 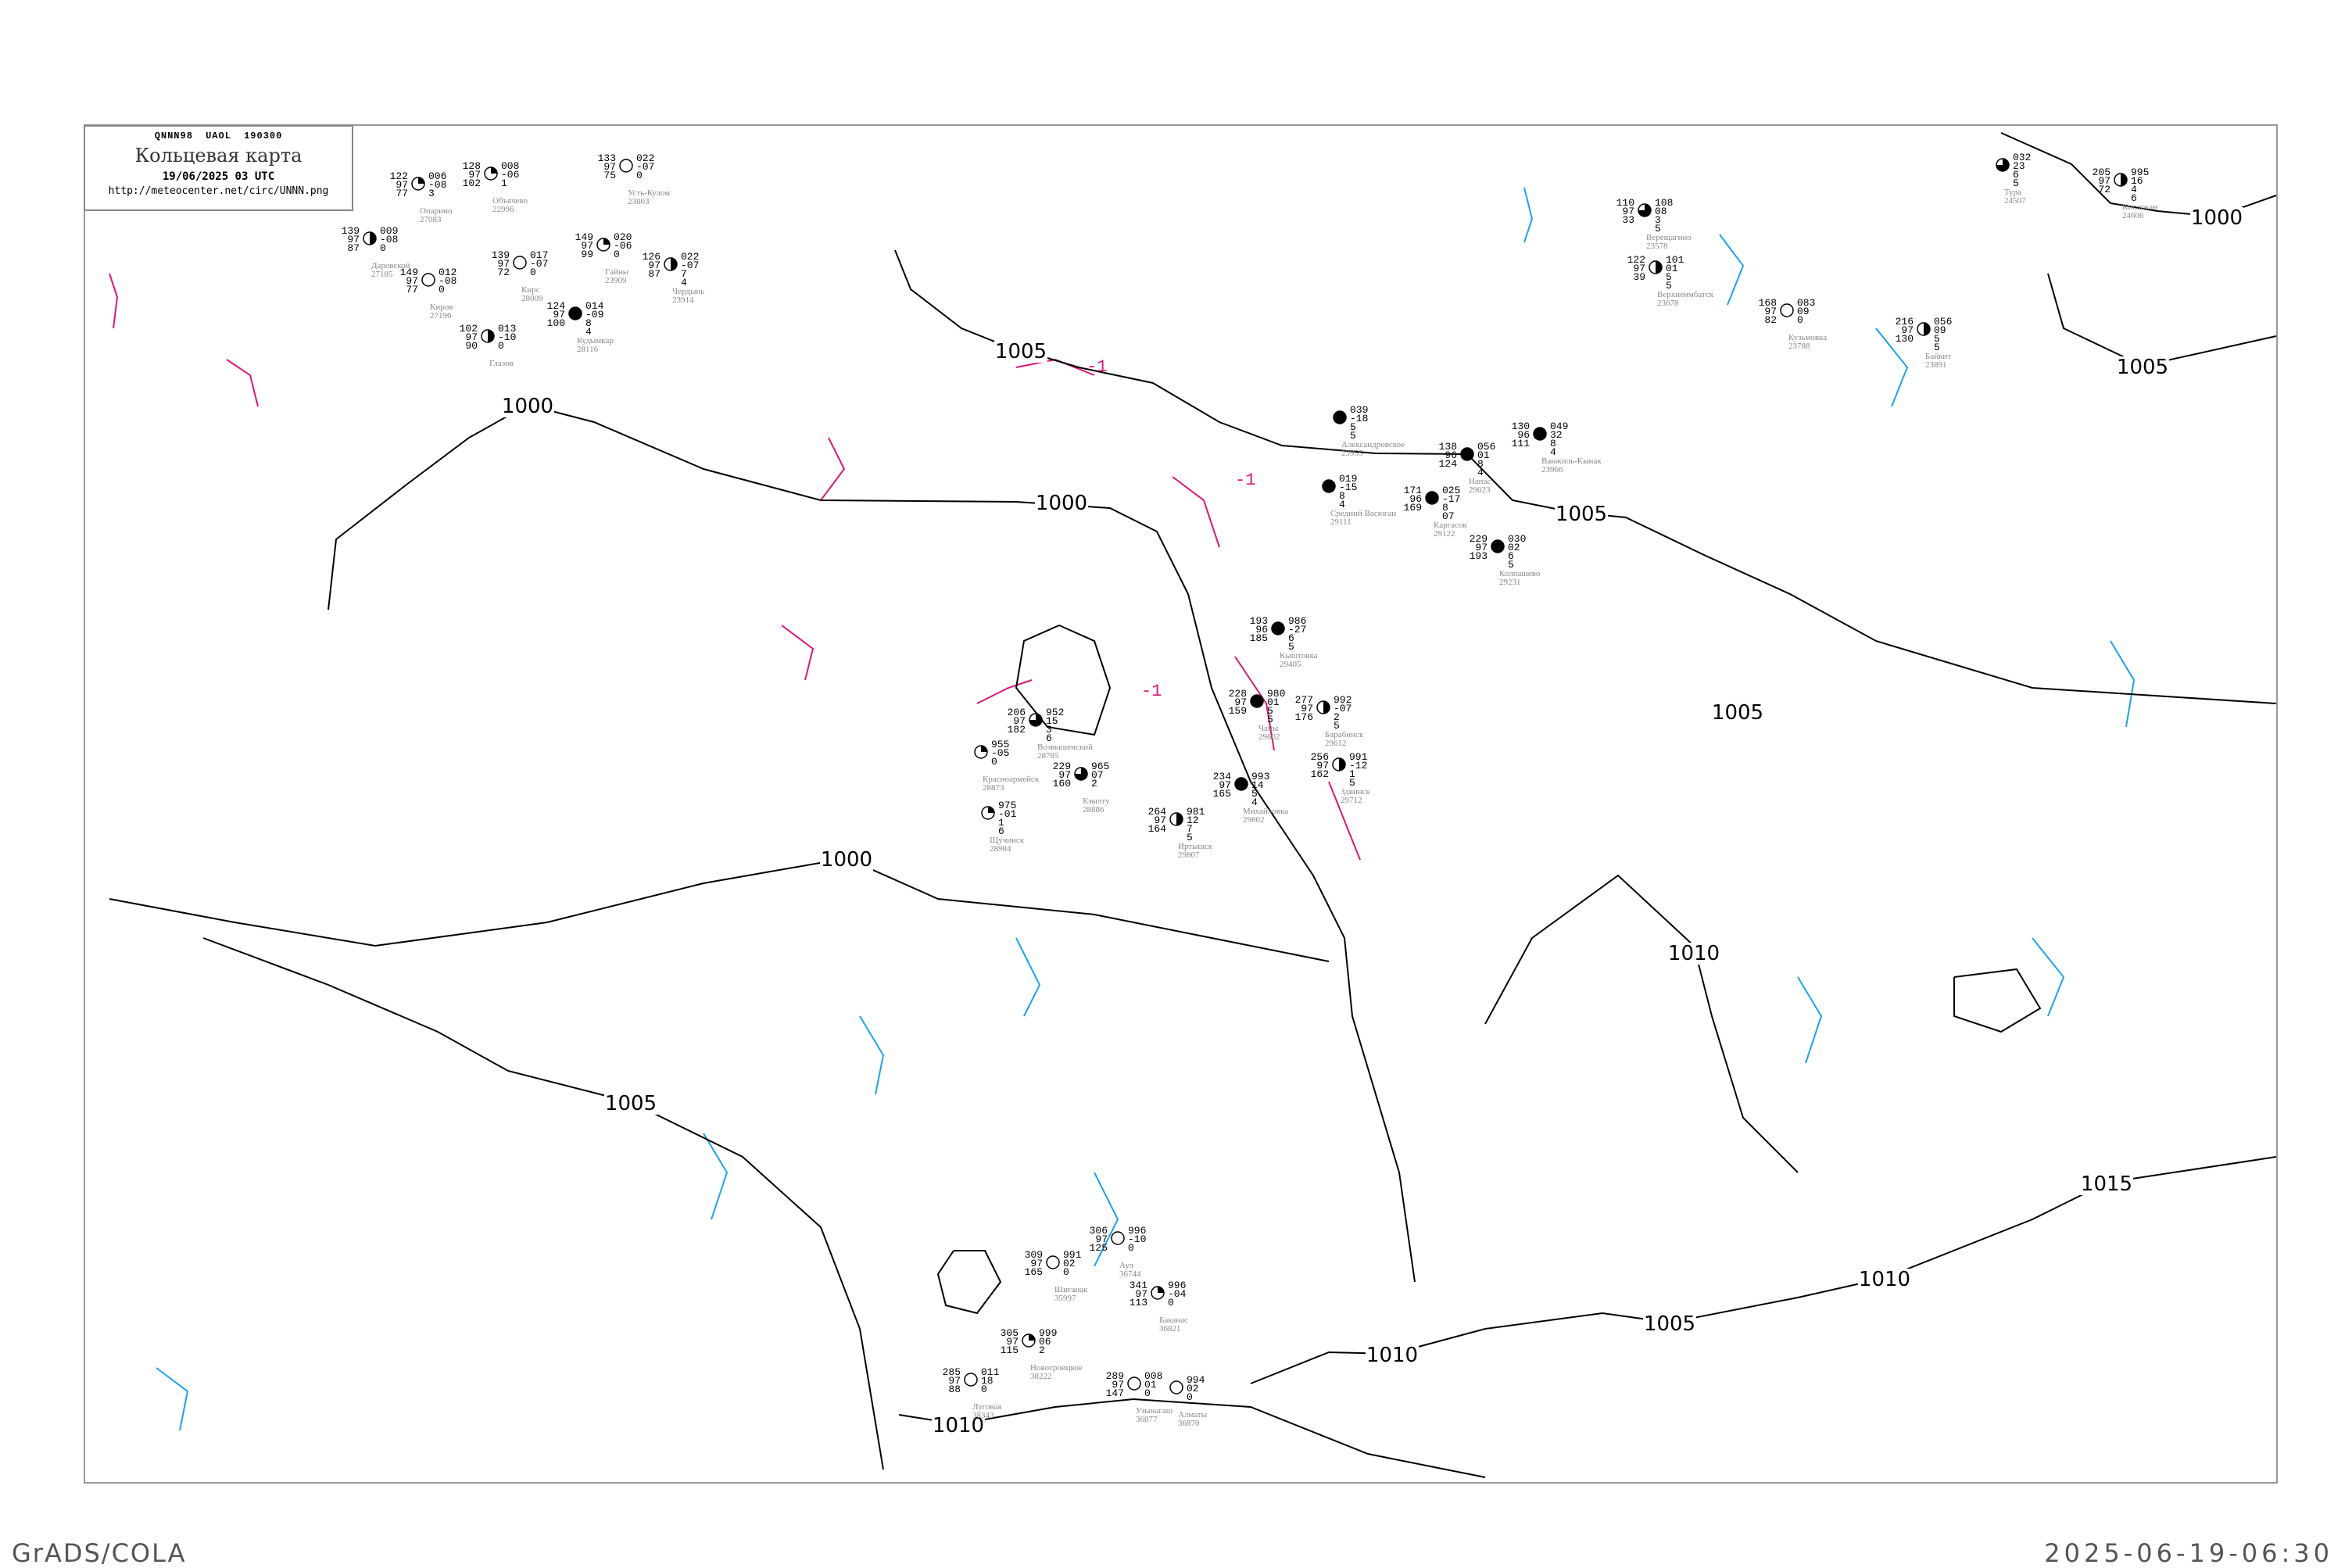 What do you see at coordinates (1177, 1294) in the screenshot?
I see `station-value-mid-right: -04` at bounding box center [1177, 1294].